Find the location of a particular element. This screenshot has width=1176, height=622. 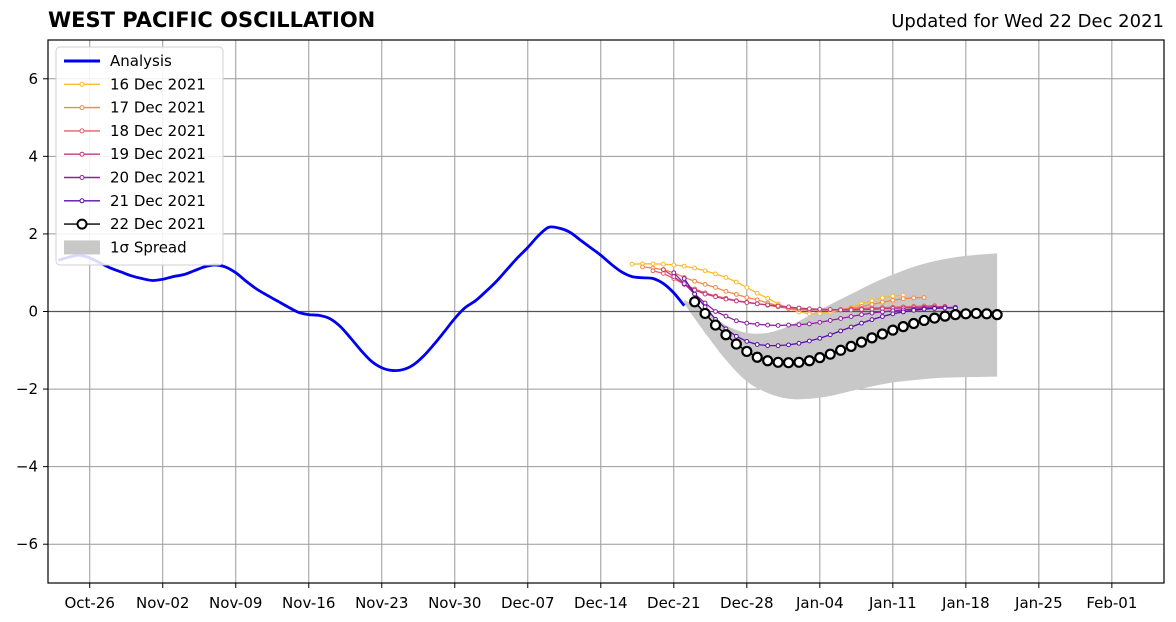

legend-item: Analysis is located at coordinates (118, 61).